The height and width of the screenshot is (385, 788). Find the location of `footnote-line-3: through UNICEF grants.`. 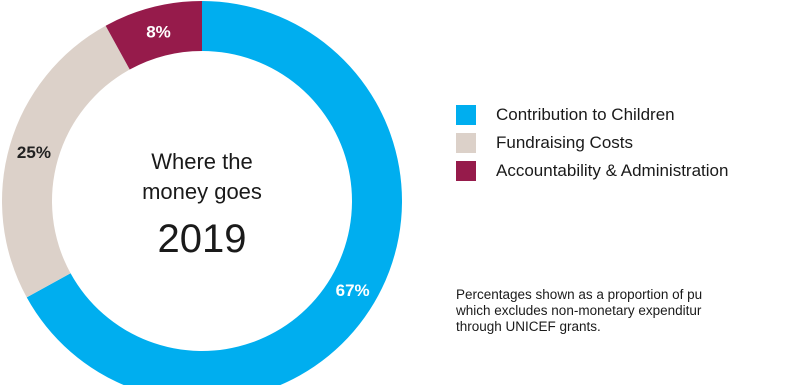

footnote-line-3: through UNICEF grants. is located at coordinates (528, 326).